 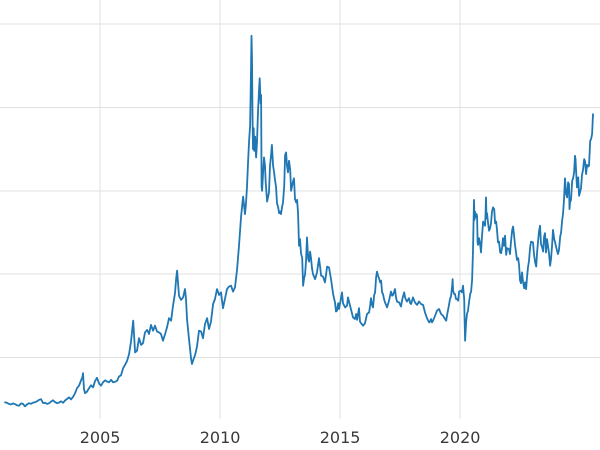 I want to click on x-tick-label: 2020, so click(x=460, y=437).